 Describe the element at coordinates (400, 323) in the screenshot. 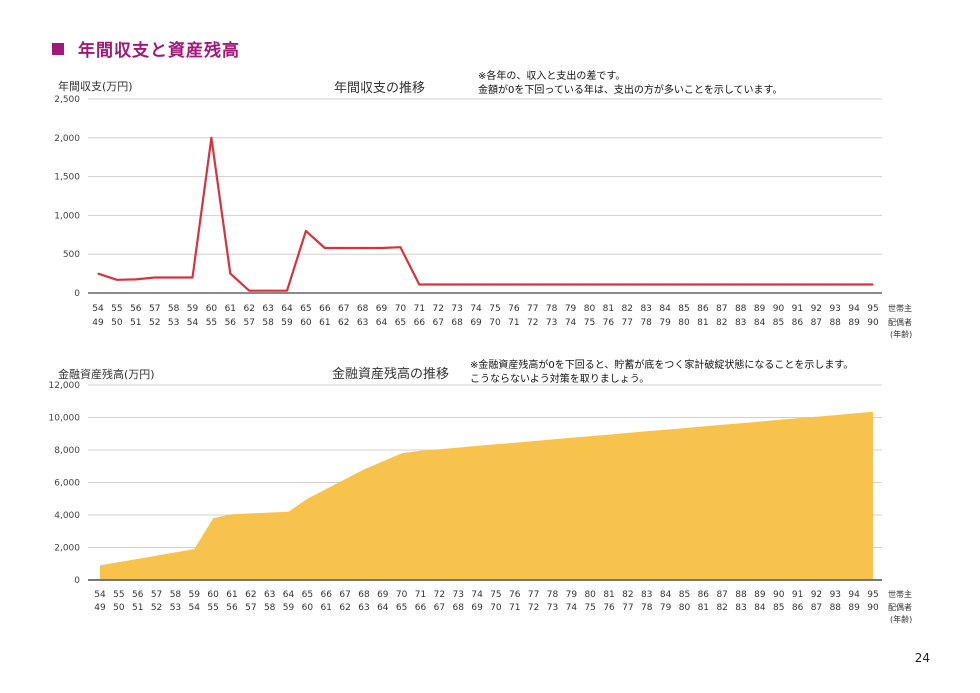

I see `c1-xtick-spouse: 65` at that location.